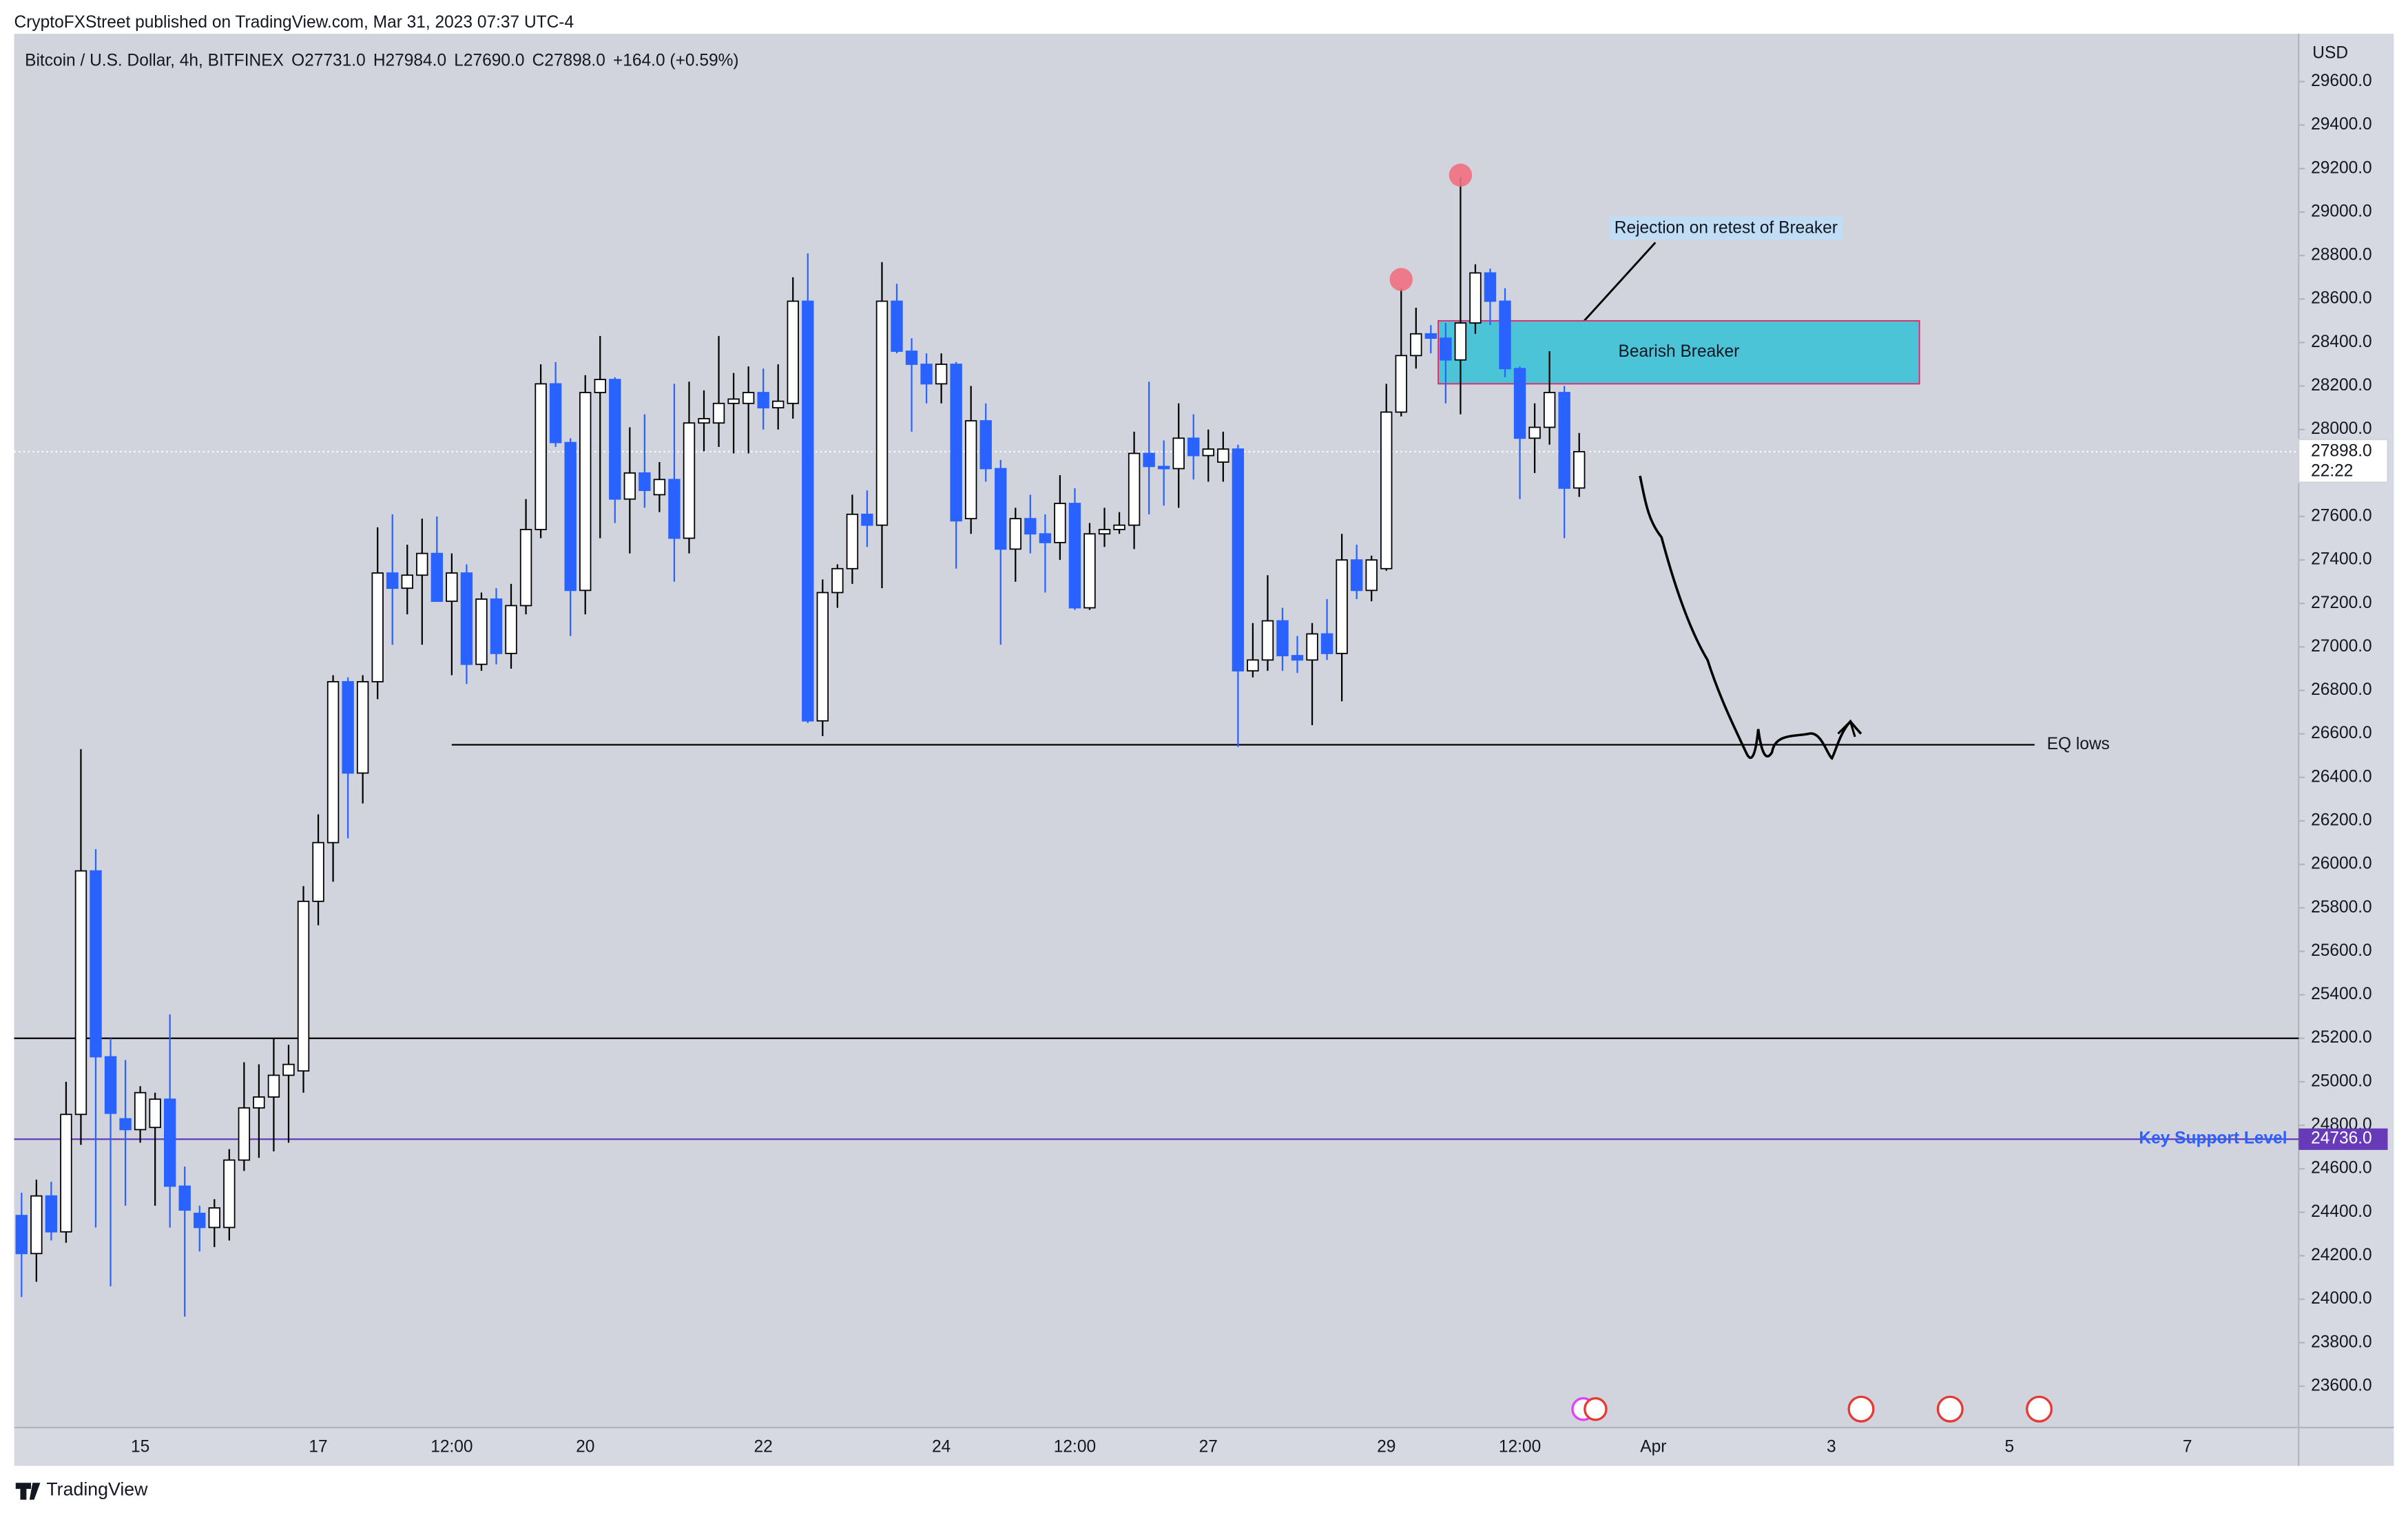  What do you see at coordinates (2341, 950) in the screenshot?
I see `y-tick-label: 25600.0` at bounding box center [2341, 950].